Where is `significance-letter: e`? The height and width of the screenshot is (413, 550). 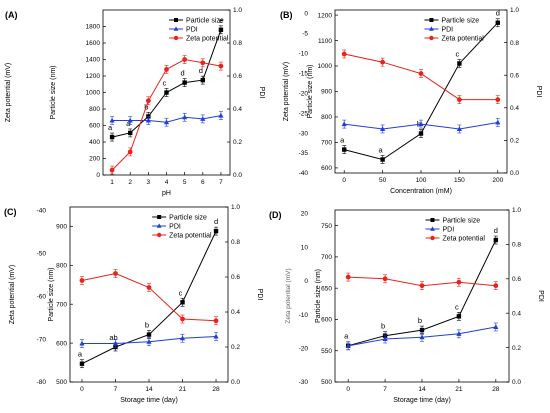
significance-letter: e is located at coordinates (221, 20).